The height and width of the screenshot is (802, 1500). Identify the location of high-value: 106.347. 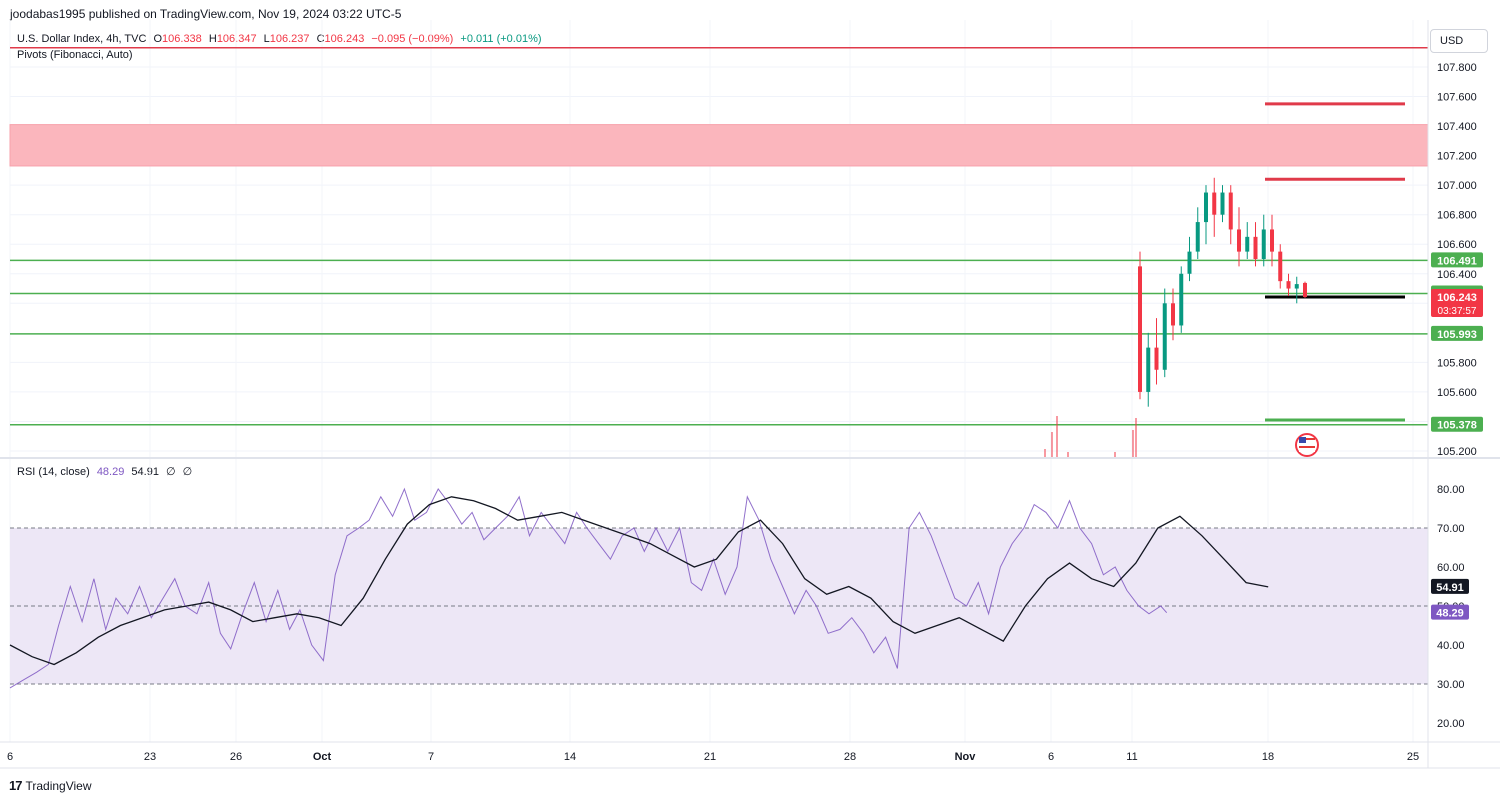
(236, 39).